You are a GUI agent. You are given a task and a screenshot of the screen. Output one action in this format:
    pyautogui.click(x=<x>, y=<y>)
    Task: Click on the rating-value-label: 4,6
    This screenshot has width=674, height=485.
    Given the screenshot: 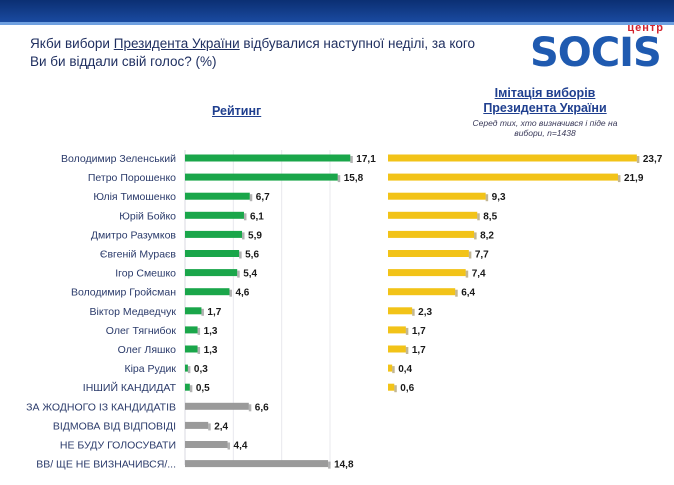 What is the action you would take?
    pyautogui.click(x=242, y=293)
    